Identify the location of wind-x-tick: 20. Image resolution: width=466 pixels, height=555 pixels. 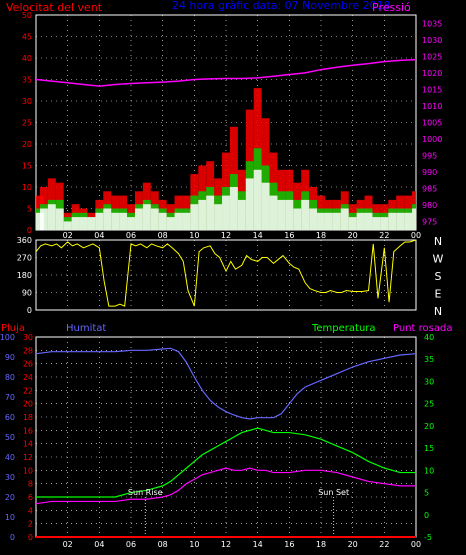
(353, 235).